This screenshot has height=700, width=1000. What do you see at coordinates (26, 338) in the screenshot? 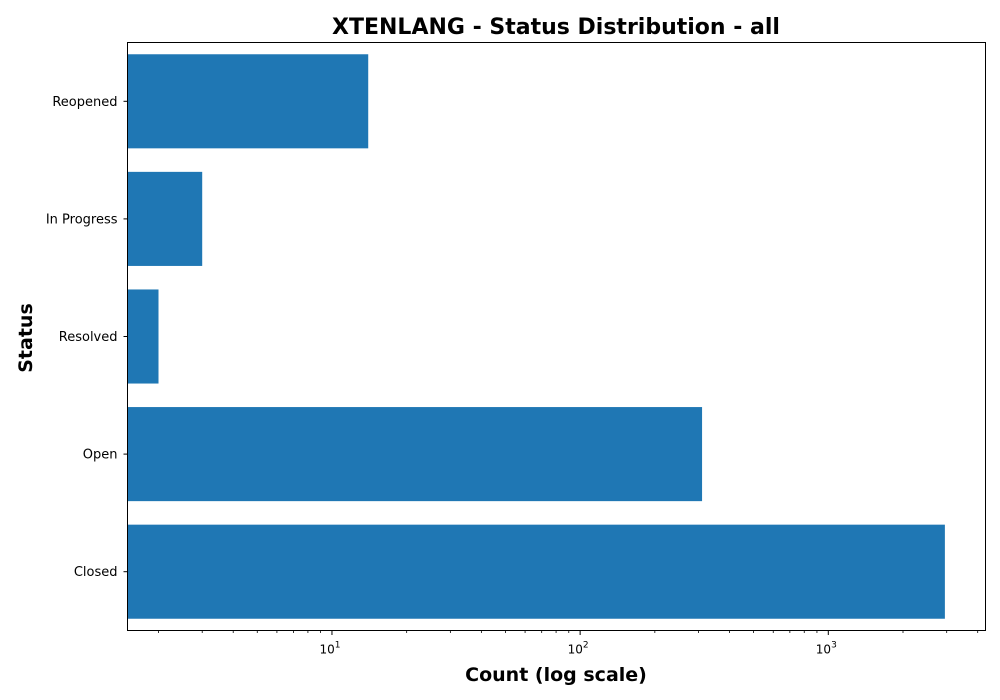
I see `y-axis-label: Status` at bounding box center [26, 338].